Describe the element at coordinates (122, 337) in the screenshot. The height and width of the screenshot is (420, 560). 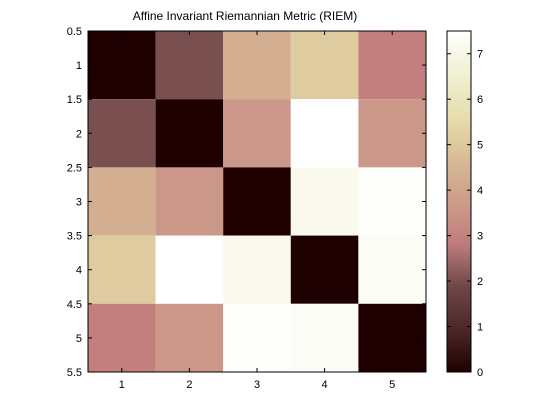
I see `heatmap-cell-r5-c1` at that location.